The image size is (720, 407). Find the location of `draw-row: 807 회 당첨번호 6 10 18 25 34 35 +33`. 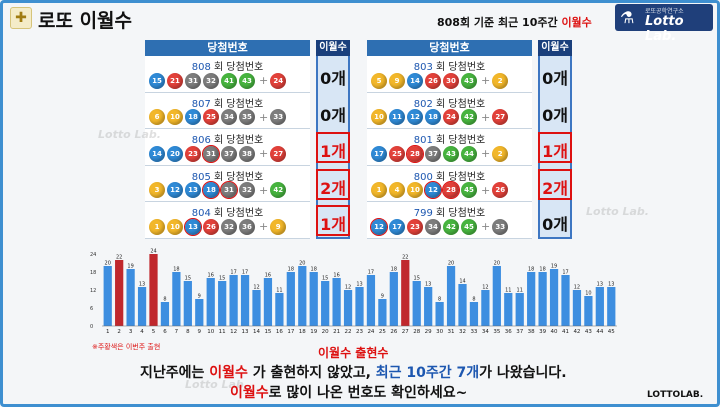

draw-row: 807 회 당첨번호 6 10 18 25 34 35 +33 is located at coordinates (227, 110).